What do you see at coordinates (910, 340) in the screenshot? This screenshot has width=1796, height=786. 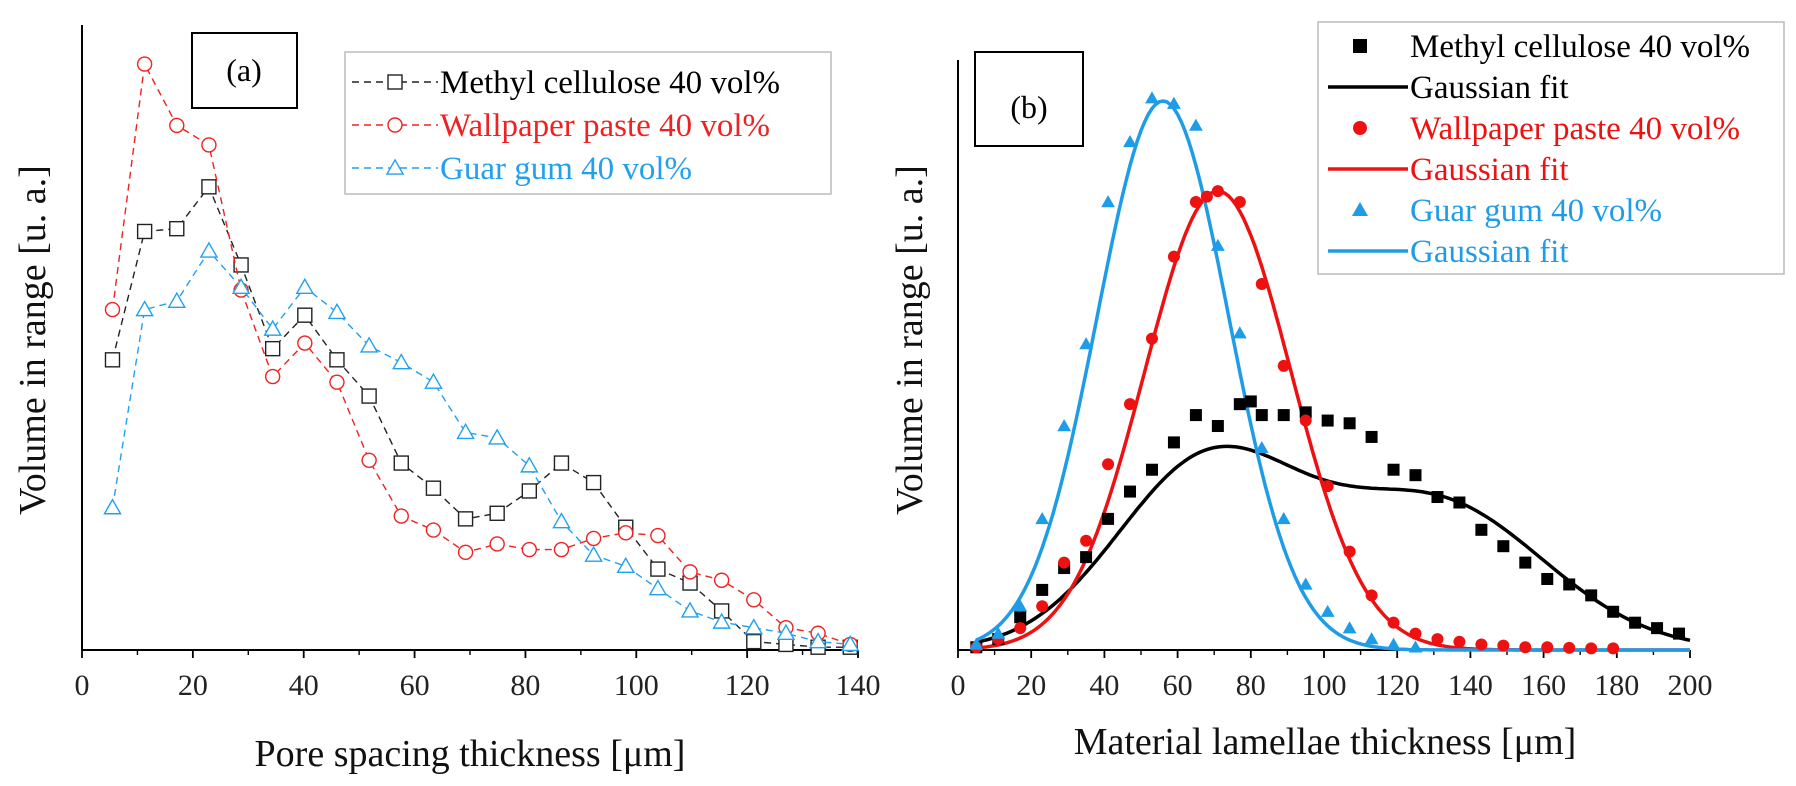 I see `y-axis-title-b: Volume in range [u. a.]` at bounding box center [910, 340].